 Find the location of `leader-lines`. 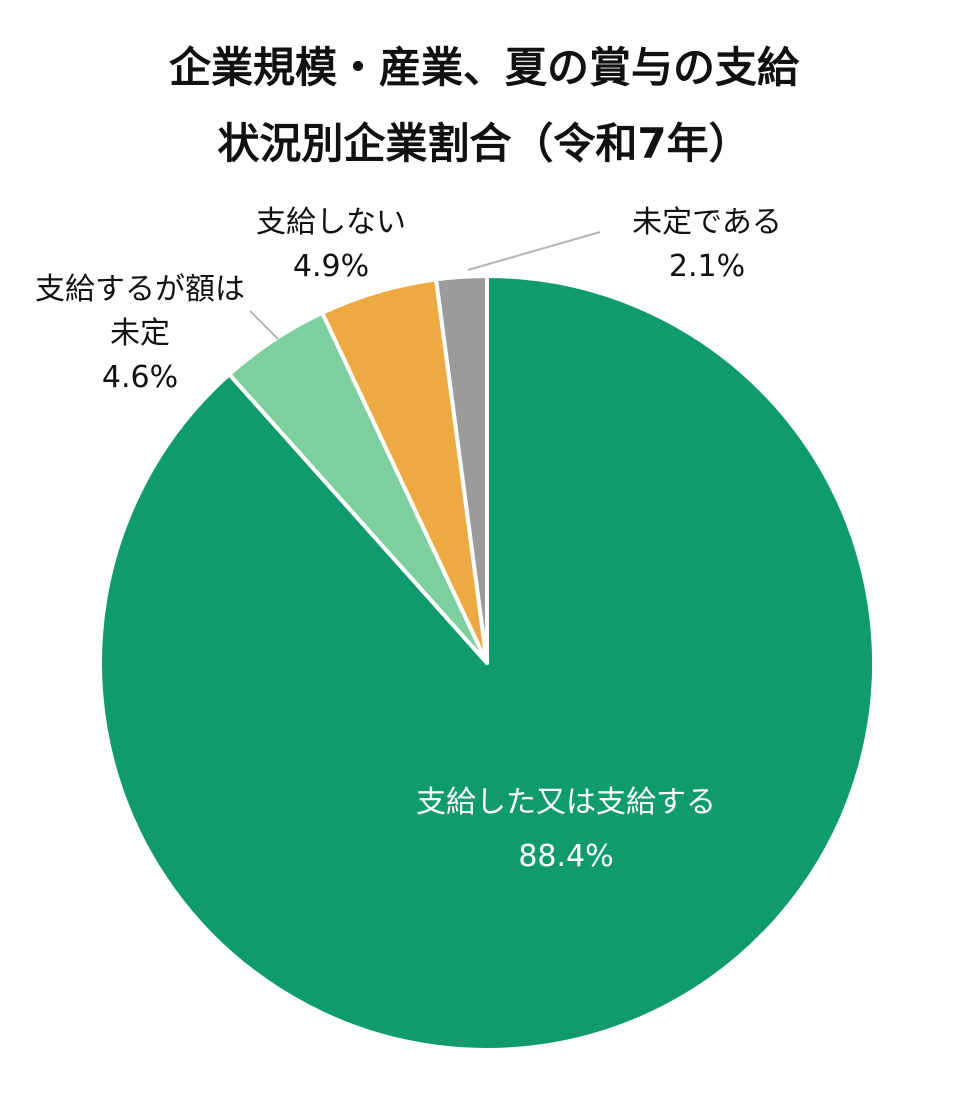

leader-lines is located at coordinates (425, 285).